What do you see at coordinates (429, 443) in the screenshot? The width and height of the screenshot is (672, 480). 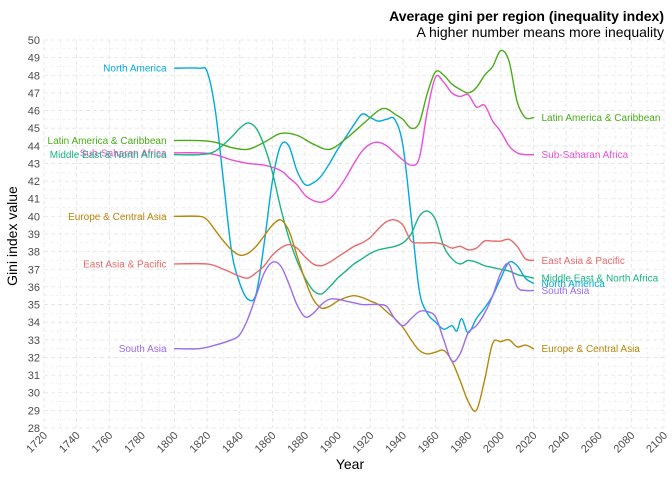 I see `x-tick-label: 1960` at bounding box center [429, 443].